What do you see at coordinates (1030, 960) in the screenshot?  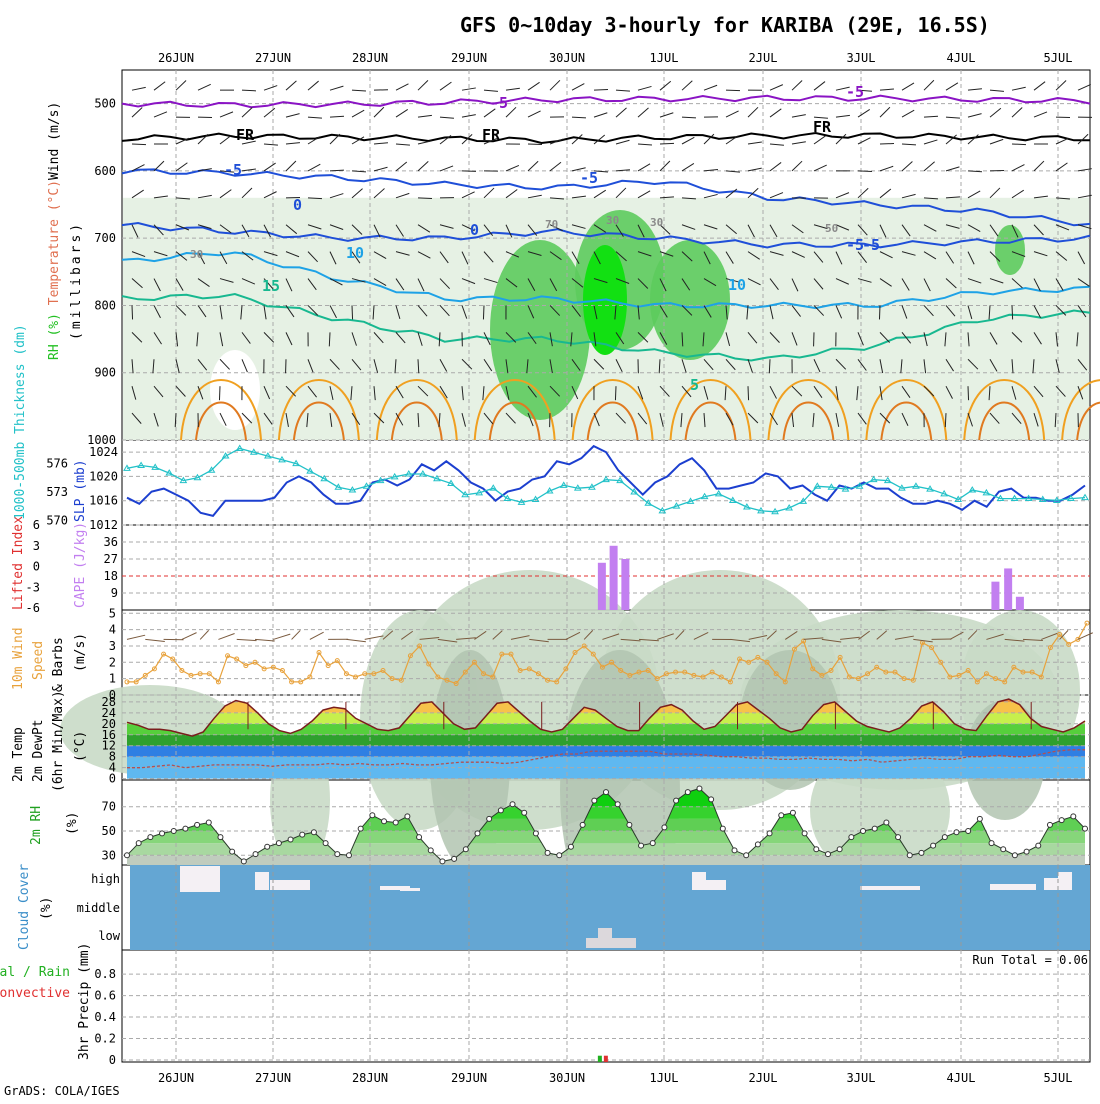 I see `run-total: Run Total = 0.06` at bounding box center [1030, 960].